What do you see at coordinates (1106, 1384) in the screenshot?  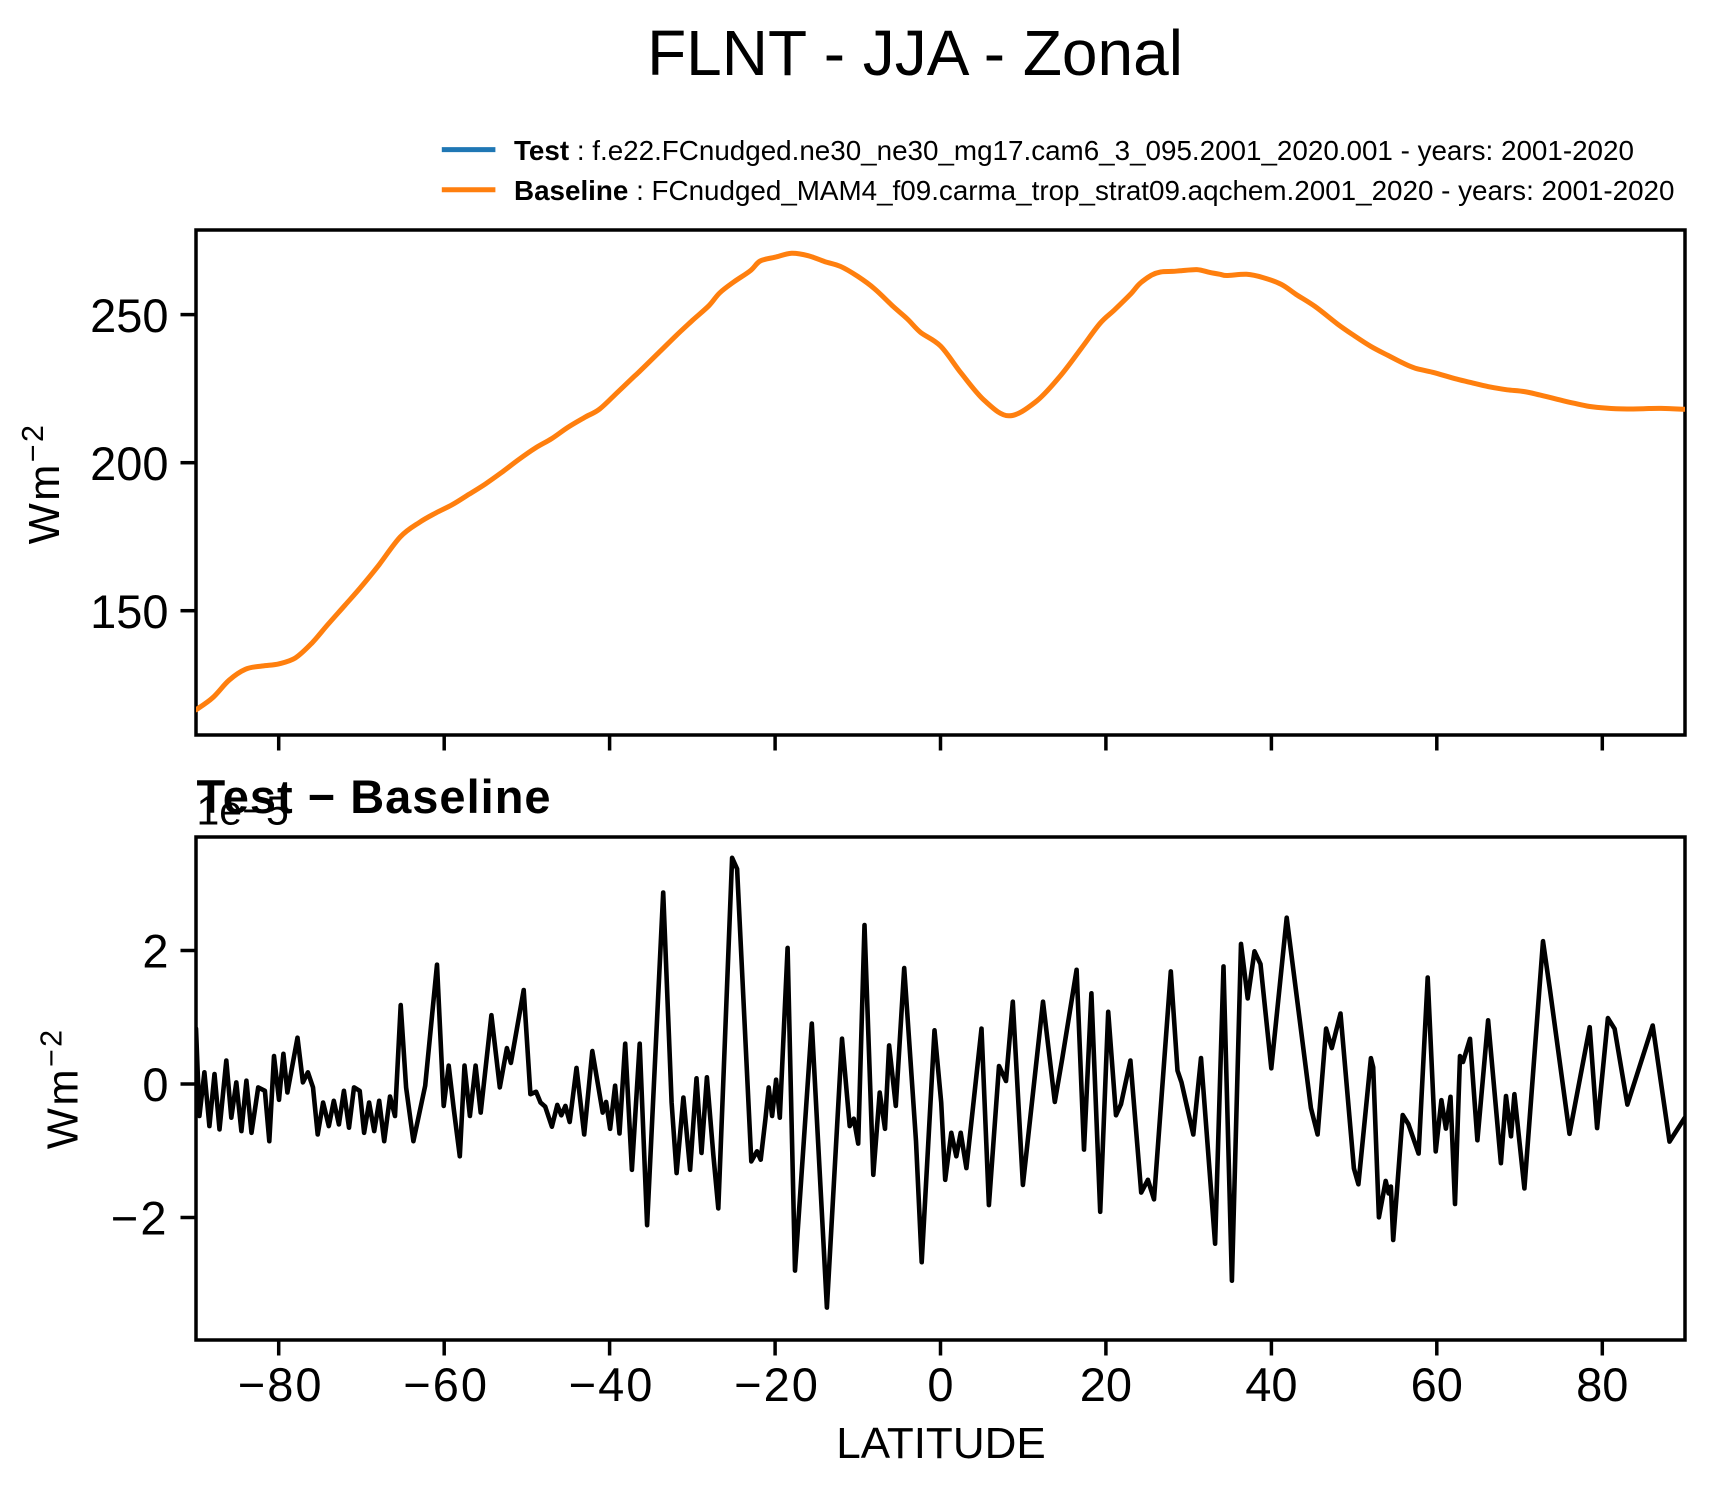 I see `svg-text: 20` at bounding box center [1106, 1384].